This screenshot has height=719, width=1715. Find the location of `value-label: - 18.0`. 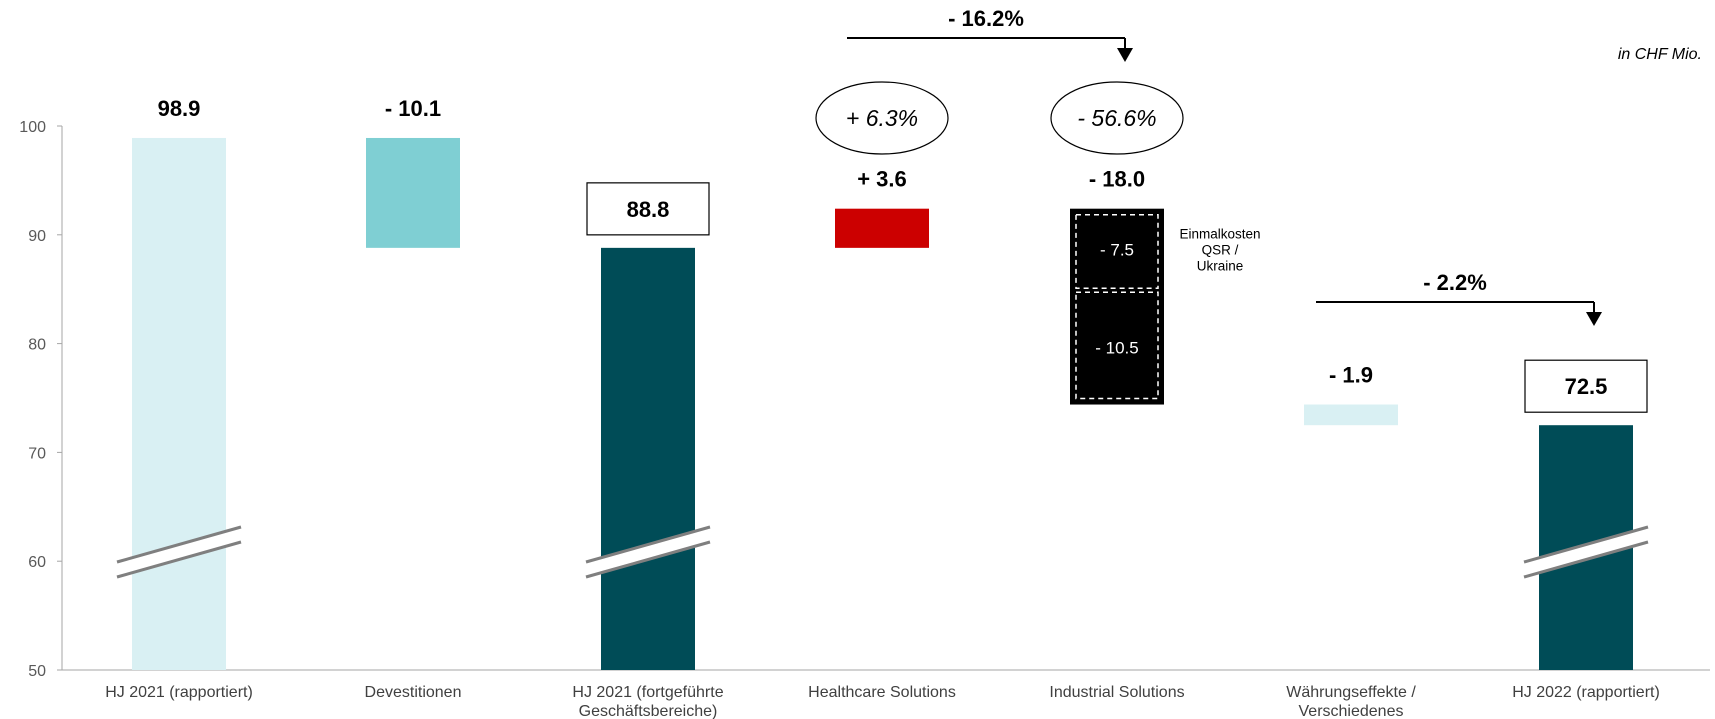

value-label: - 18.0 is located at coordinates (1117, 179).